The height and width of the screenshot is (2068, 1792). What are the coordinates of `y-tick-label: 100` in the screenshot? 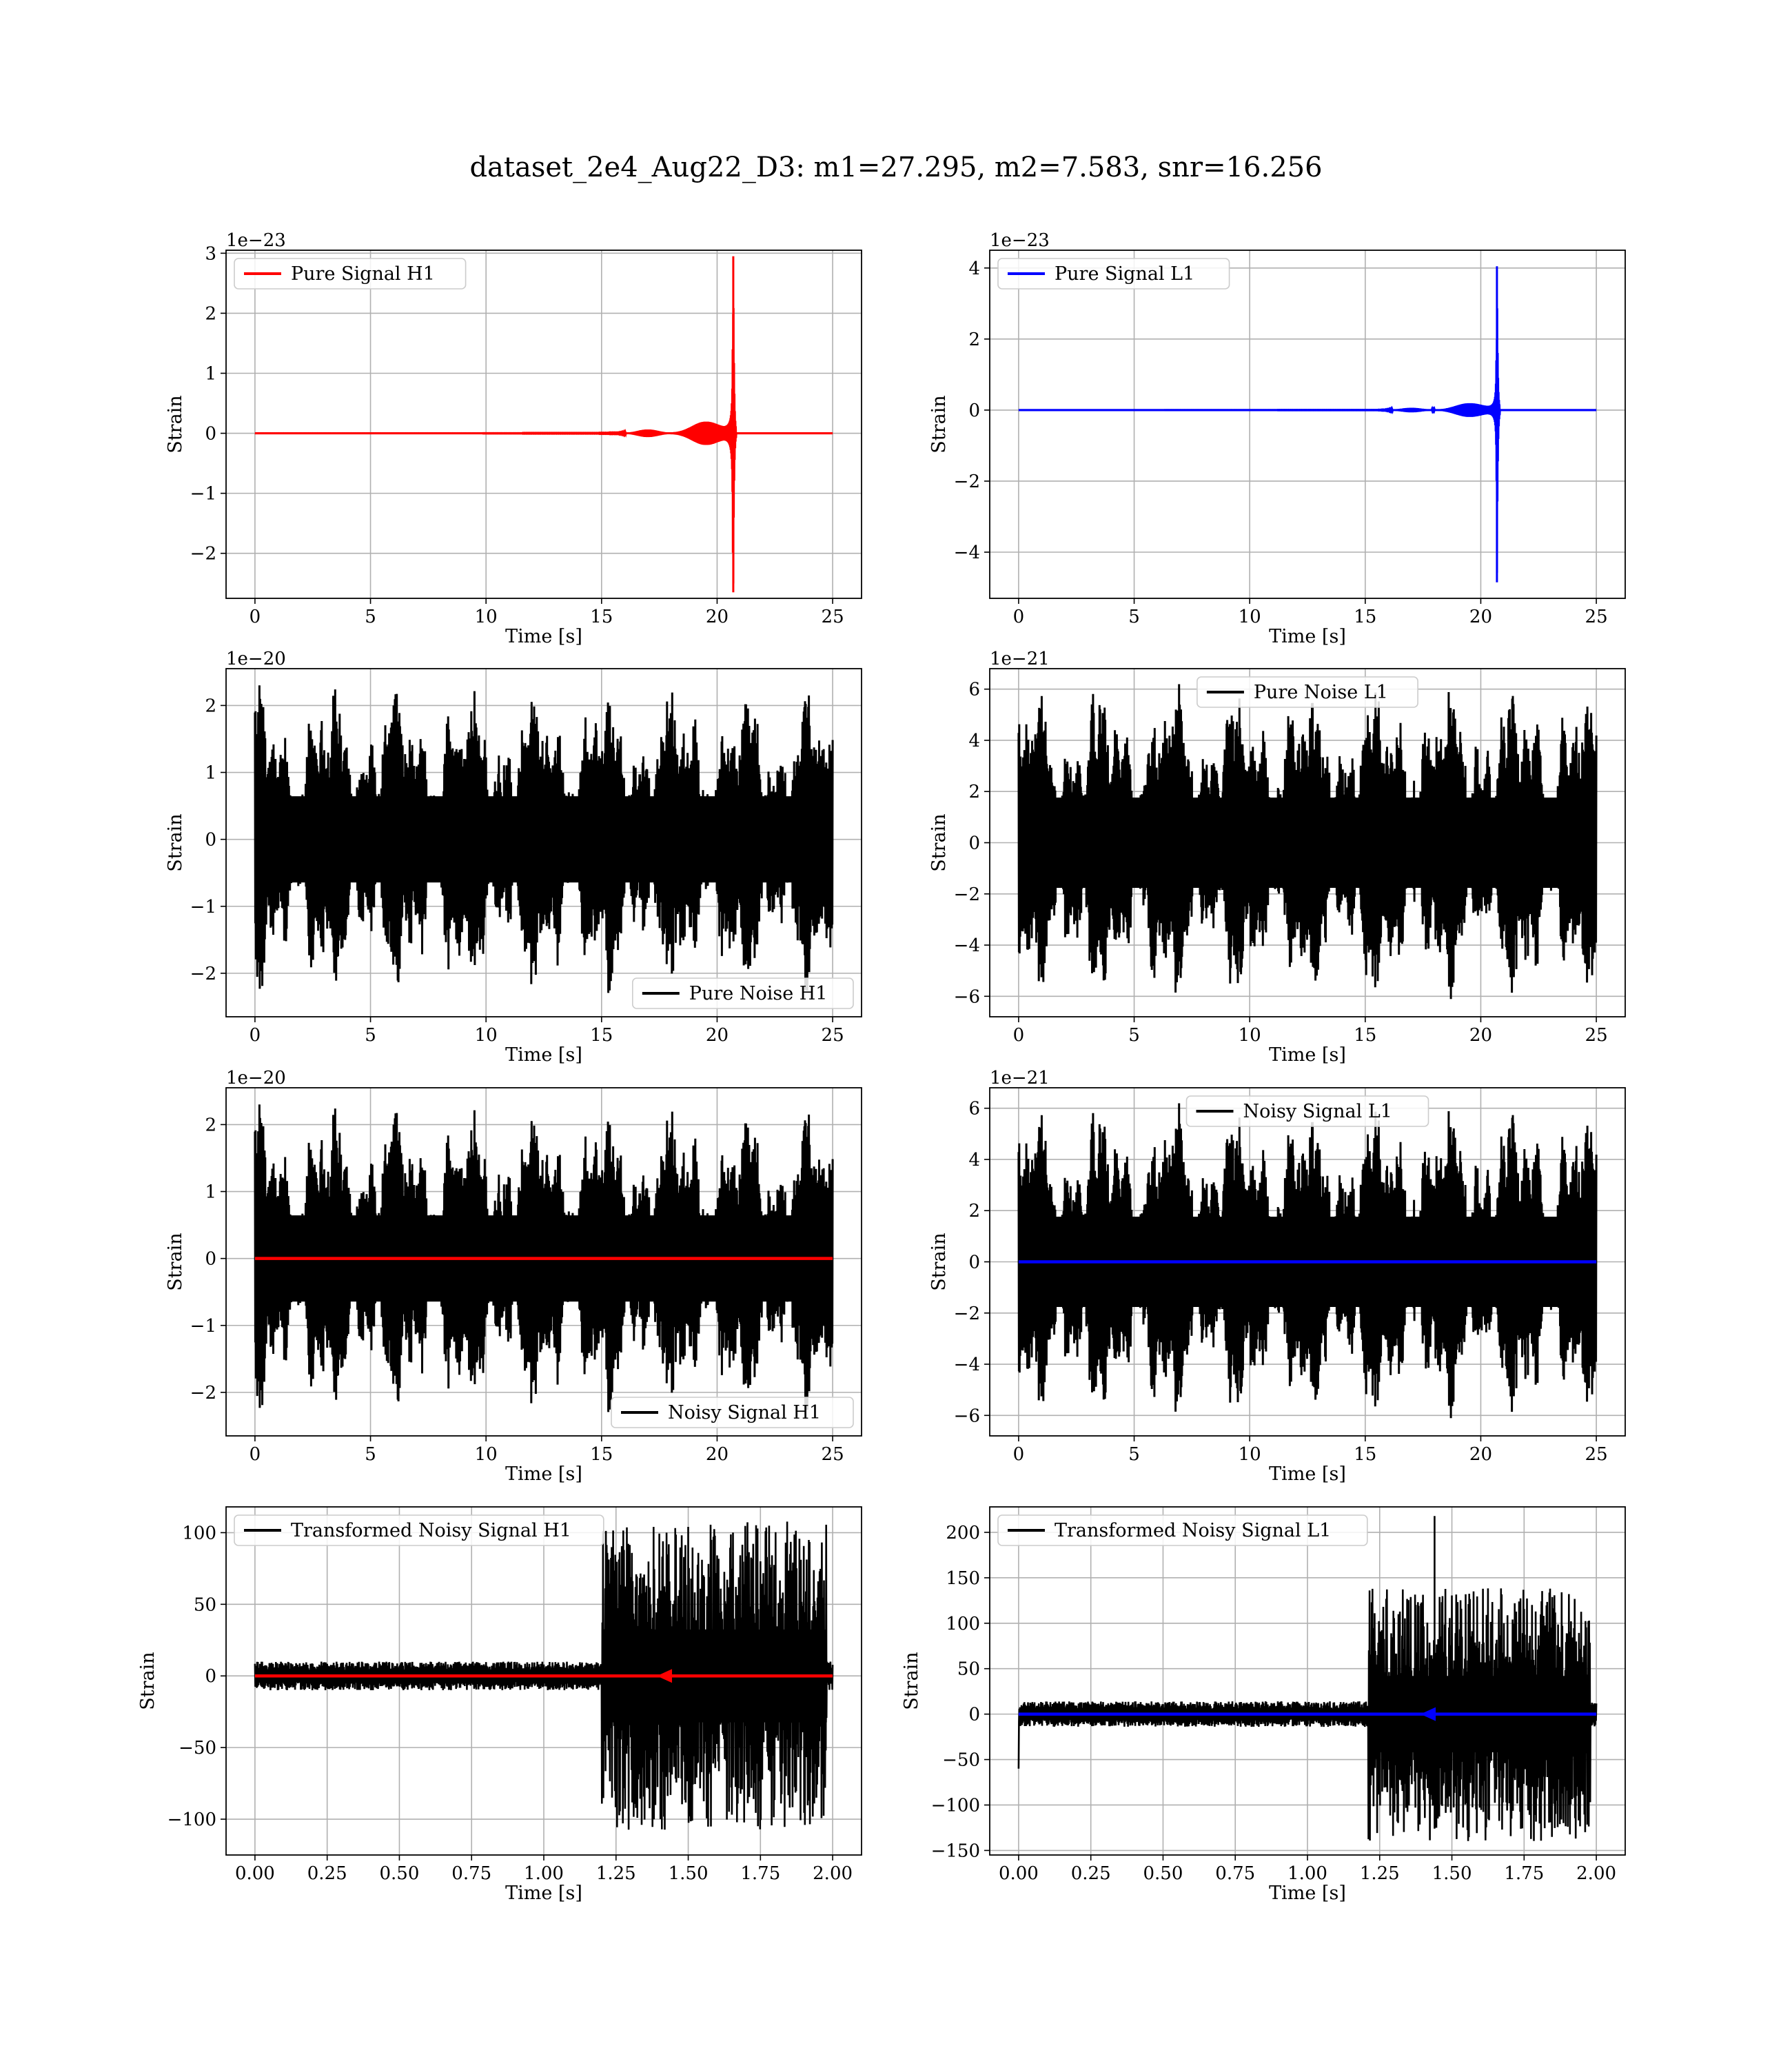 It's located at (199, 1533).